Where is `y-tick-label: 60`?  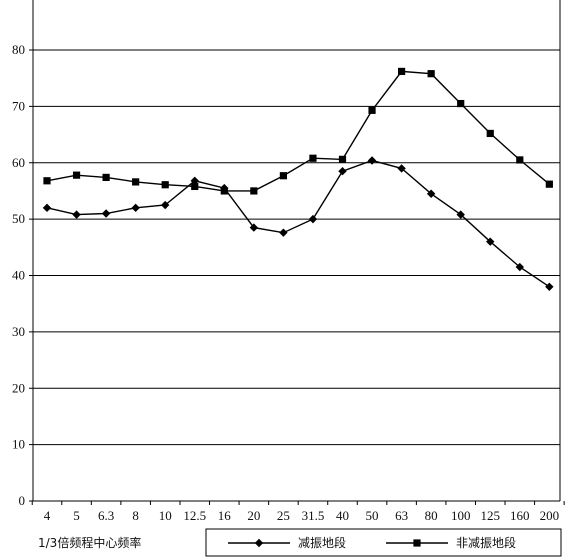 y-tick-label: 60 is located at coordinates (18, 162).